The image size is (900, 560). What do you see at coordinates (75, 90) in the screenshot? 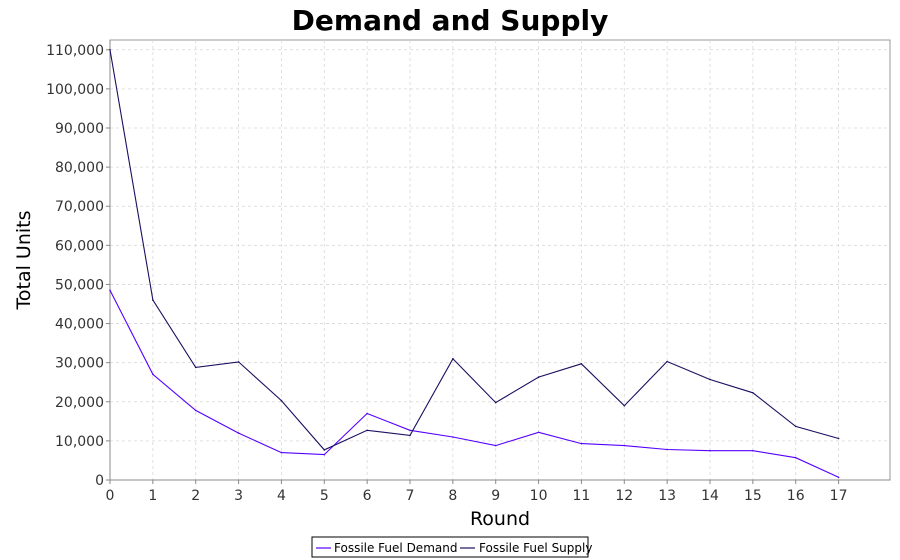
I see `y-tick-label: 100,000` at bounding box center [75, 90].